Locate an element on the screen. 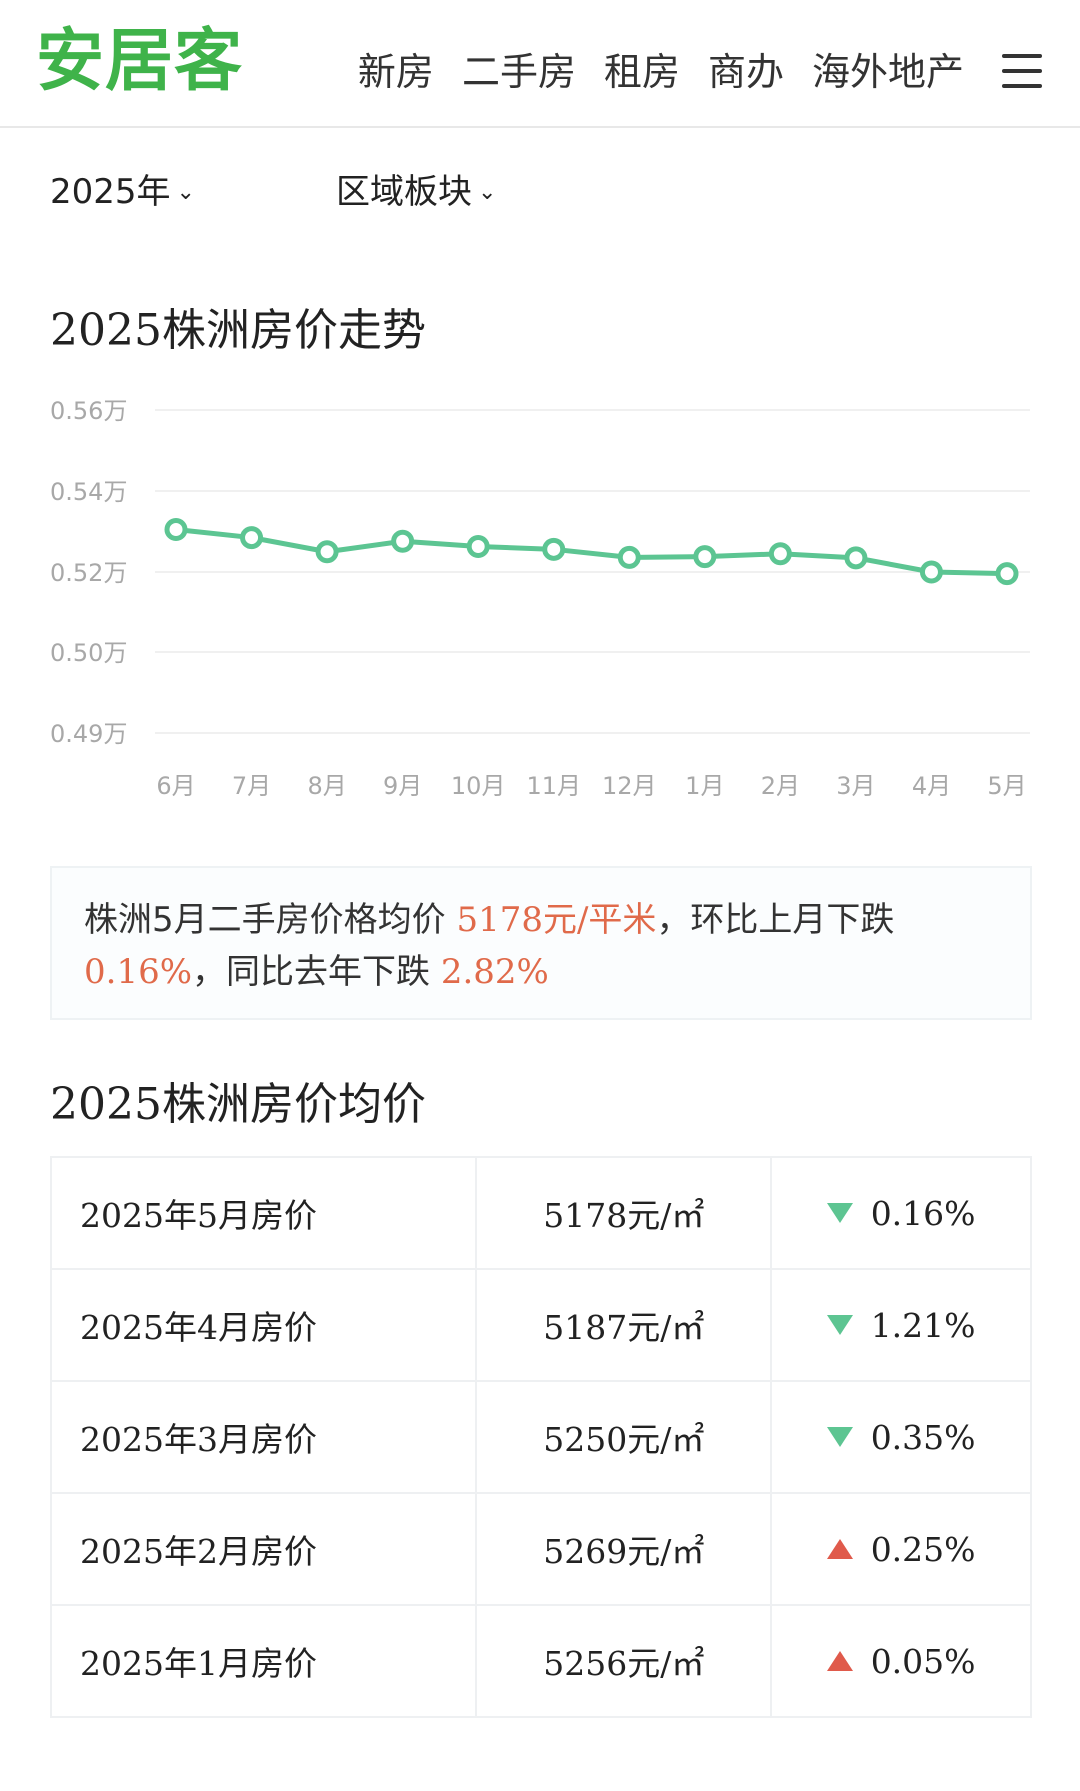  region-dropdown-label: 区域板块 is located at coordinates (404, 192).